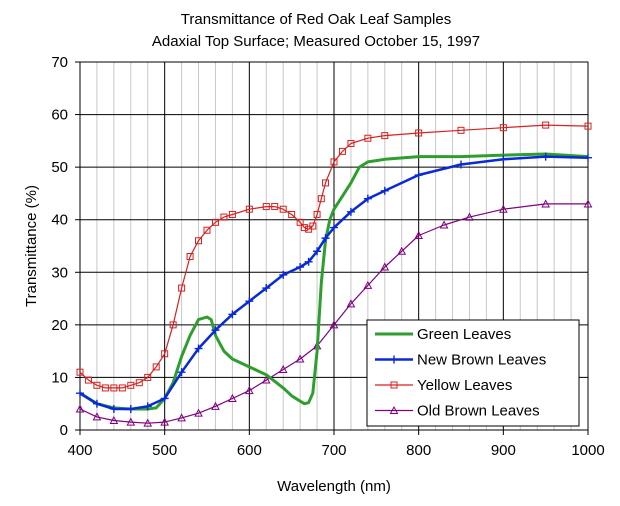 This screenshot has width=620, height=506. I want to click on x-tick-label: 900, so click(503, 450).